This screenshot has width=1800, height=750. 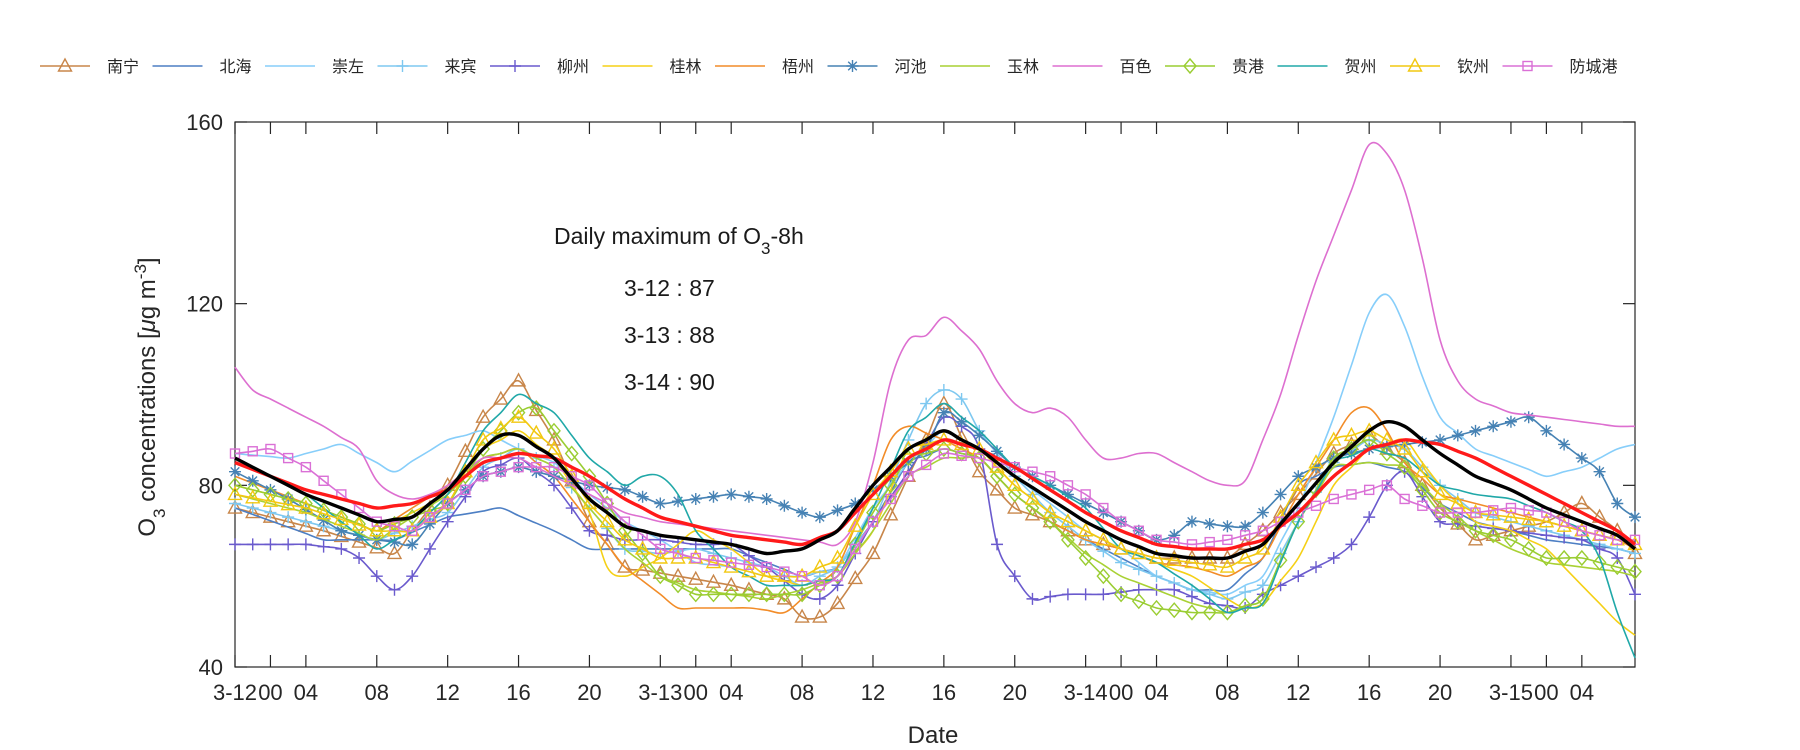 I want to click on annotation-line: 3-14 : 90, so click(x=669, y=382).